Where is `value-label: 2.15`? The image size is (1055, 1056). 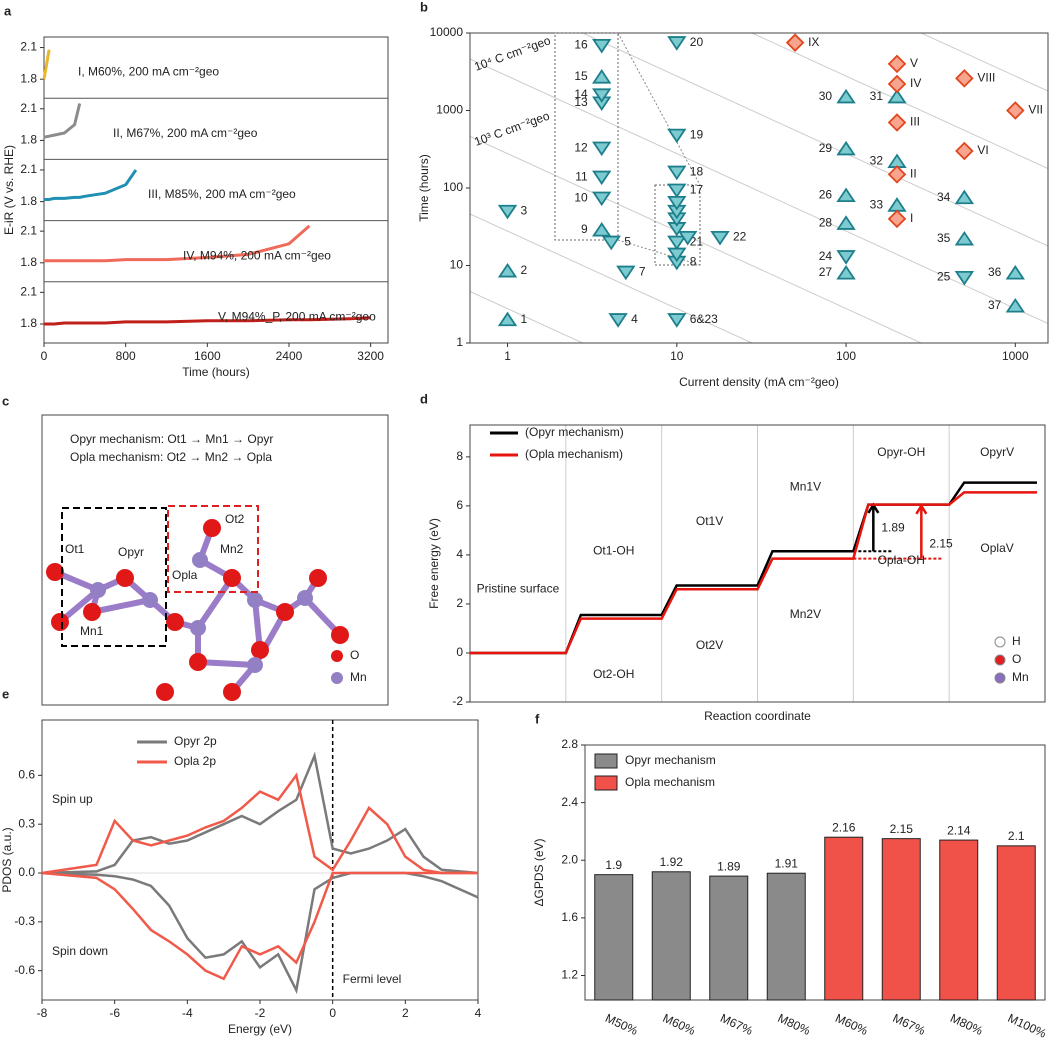 value-label: 2.15 is located at coordinates (902, 829).